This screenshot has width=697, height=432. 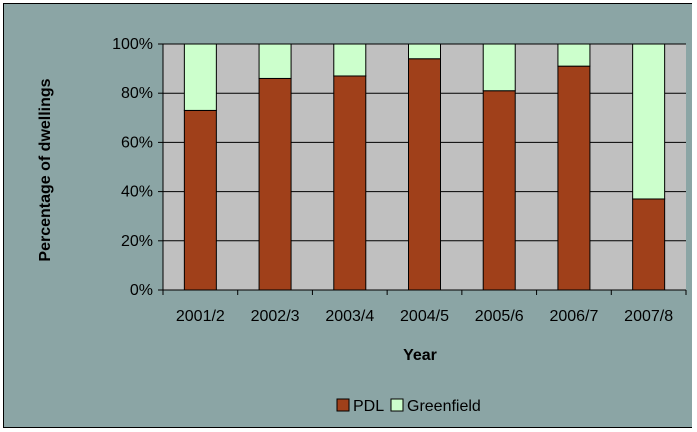 I want to click on x-axis-title: Year, so click(x=420, y=355).